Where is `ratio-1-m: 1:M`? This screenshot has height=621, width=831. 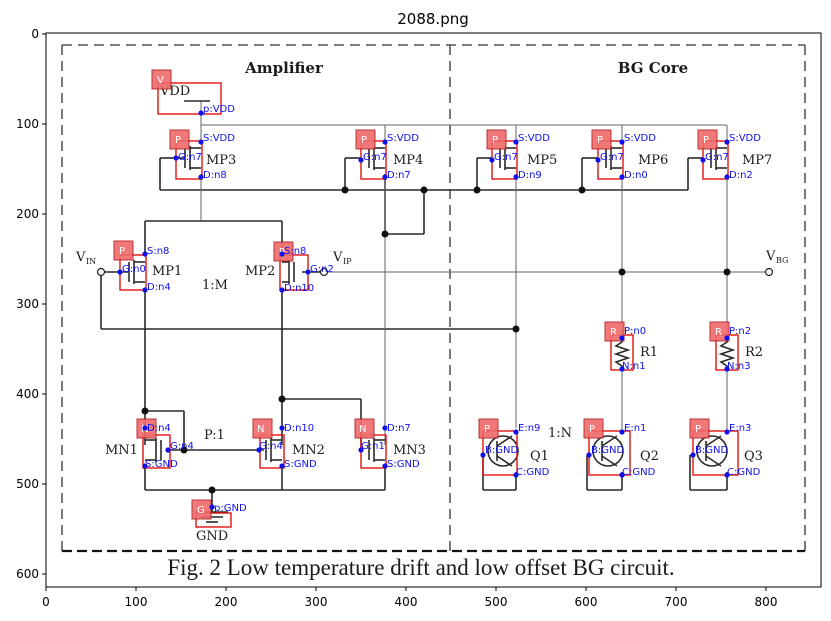
ratio-1-m: 1:M is located at coordinates (215, 285).